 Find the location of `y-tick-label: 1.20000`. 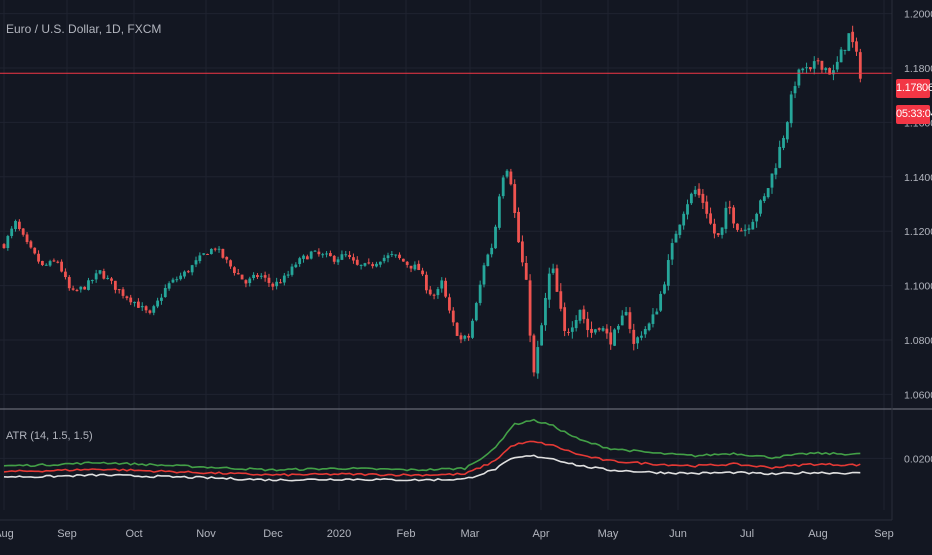

y-tick-label: 1.20000 is located at coordinates (918, 15).